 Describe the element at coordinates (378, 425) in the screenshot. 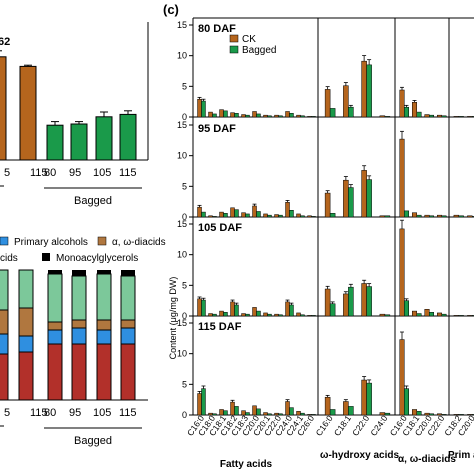

I see `c-xtick-label-g1-3: C24:0` at that location.